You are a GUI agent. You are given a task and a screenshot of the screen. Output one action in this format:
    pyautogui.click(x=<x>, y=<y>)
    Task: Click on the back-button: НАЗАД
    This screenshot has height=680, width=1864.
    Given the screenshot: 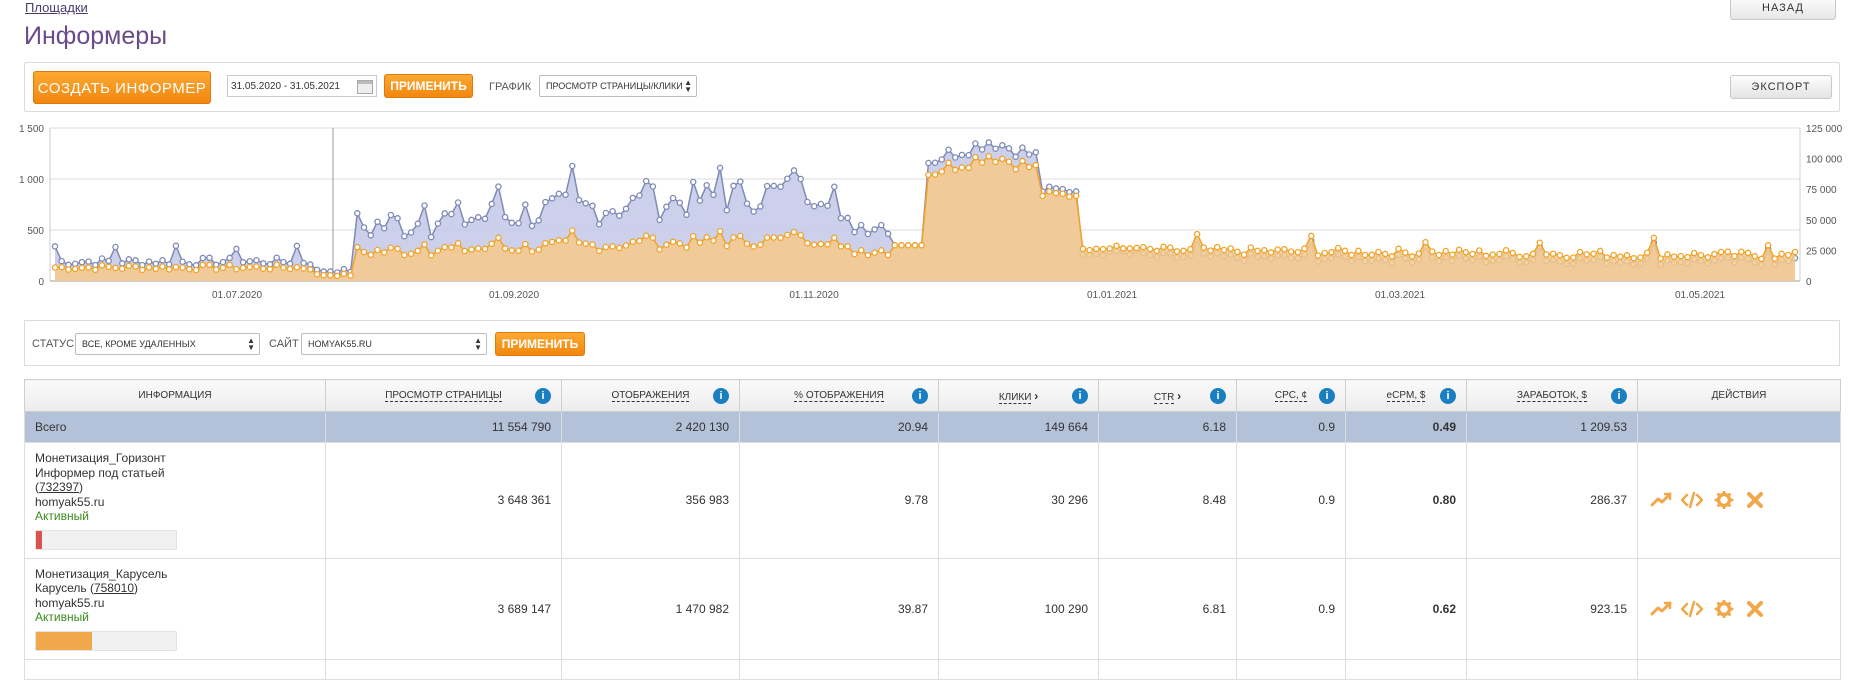 What is the action you would take?
    pyautogui.click(x=1783, y=10)
    